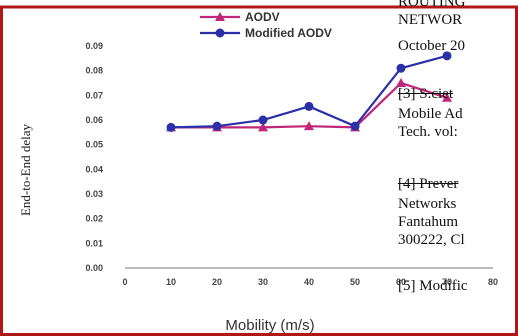 This screenshot has width=518, height=336. What do you see at coordinates (94, 95) in the screenshot?
I see `y-tick-label: 0.07` at bounding box center [94, 95].